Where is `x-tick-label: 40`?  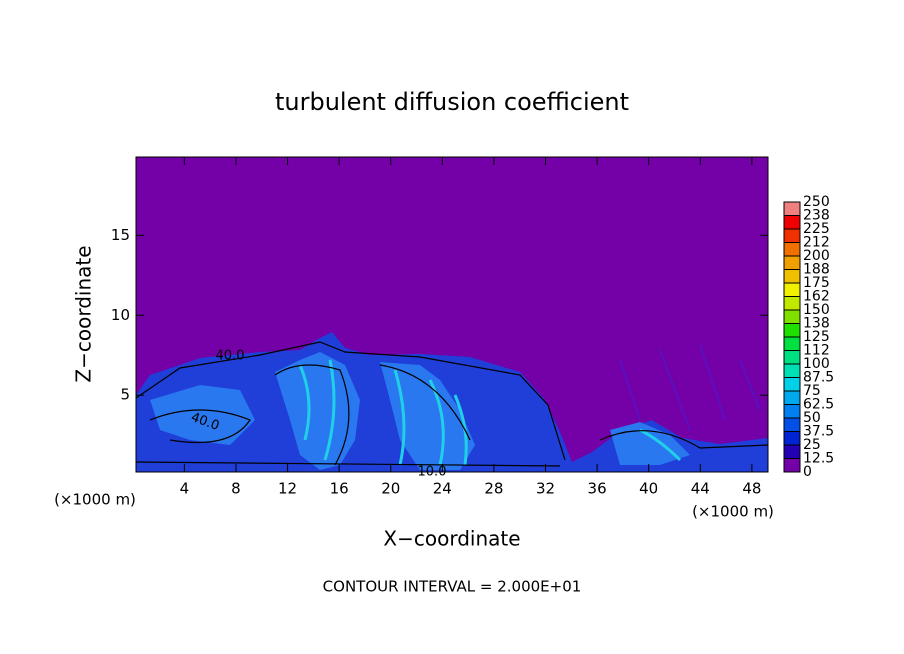
x-tick-label: 40 is located at coordinates (648, 489).